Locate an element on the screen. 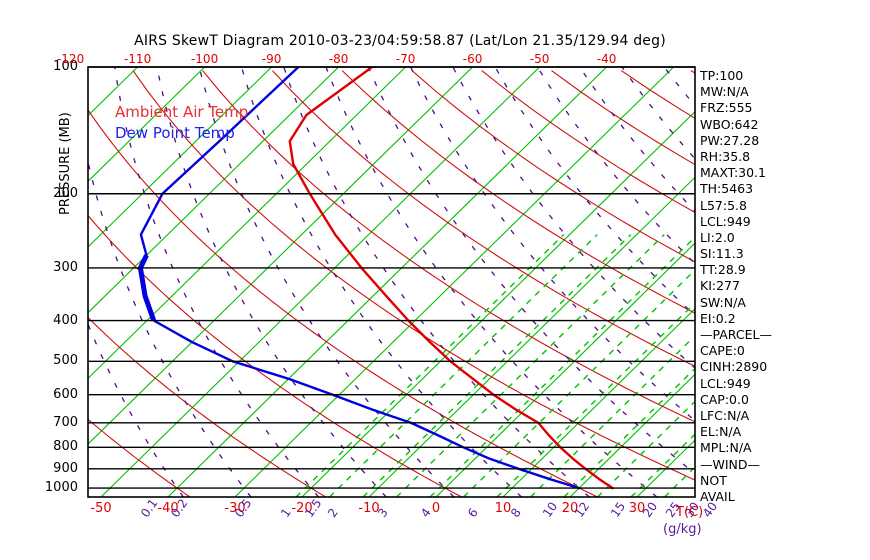 This screenshot has width=870, height=560. stat-tt: TT:28.9 is located at coordinates (723, 270).